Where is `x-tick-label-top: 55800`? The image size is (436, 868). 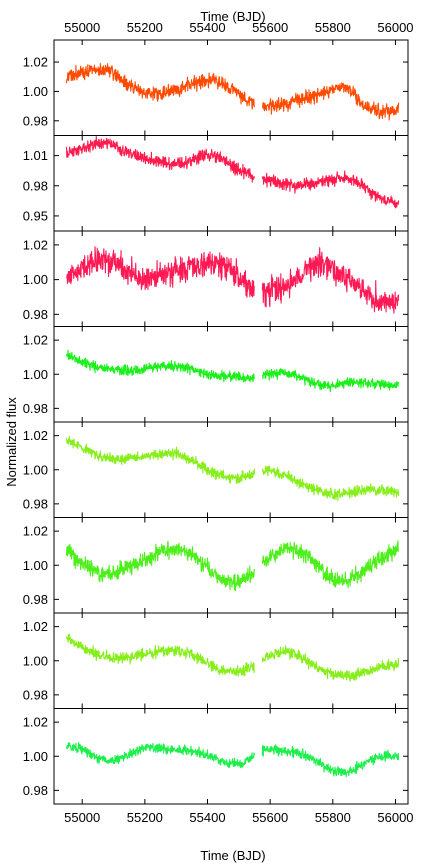
x-tick-label-top: 55800 is located at coordinates (333, 27).